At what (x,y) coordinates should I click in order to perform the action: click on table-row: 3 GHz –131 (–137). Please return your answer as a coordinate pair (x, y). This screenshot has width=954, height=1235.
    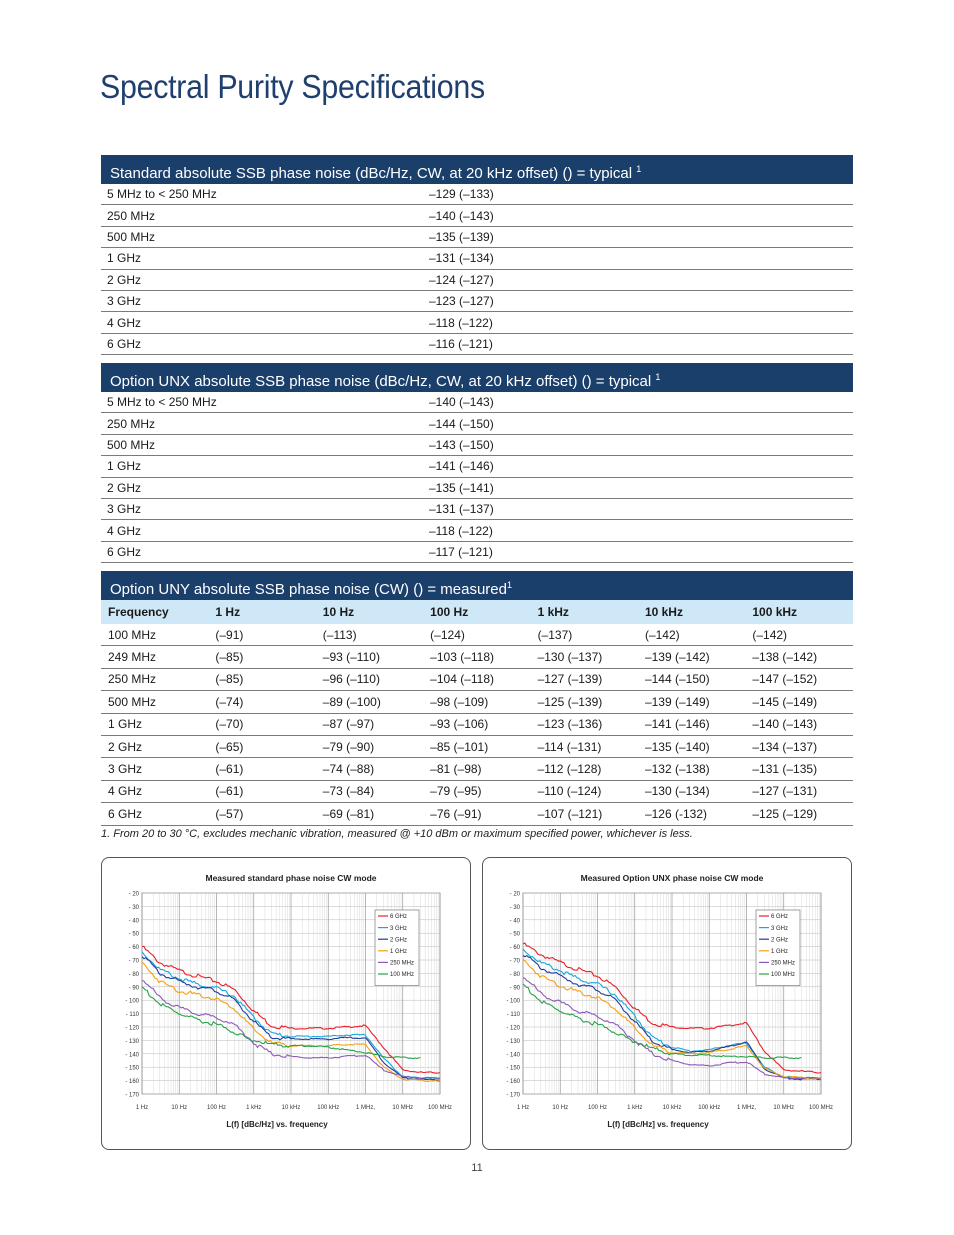
    Looking at the image, I should click on (477, 510).